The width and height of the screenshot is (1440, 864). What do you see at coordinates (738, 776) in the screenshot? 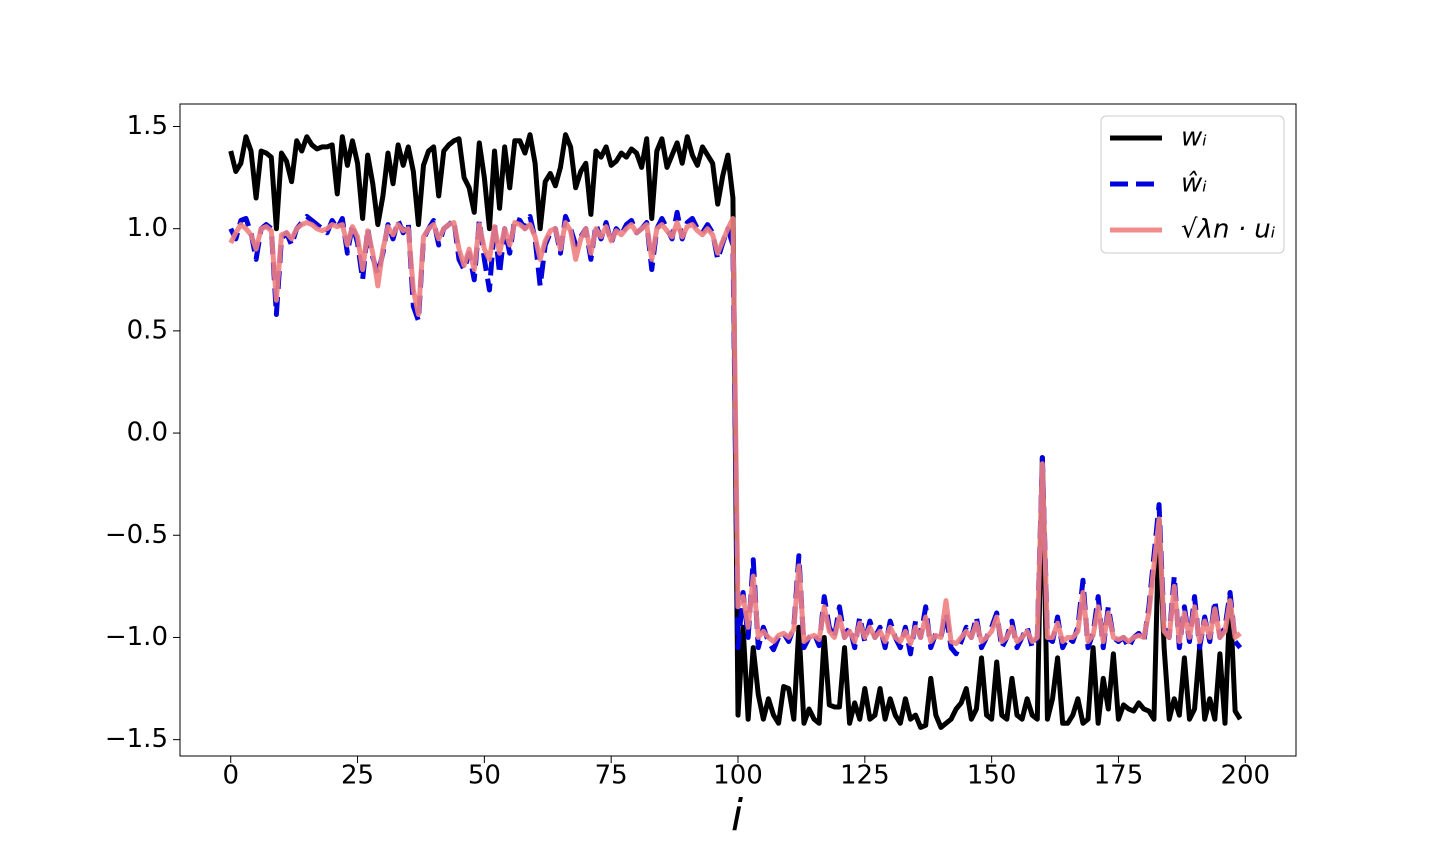
I see `x-tick-label: 100` at bounding box center [738, 776].